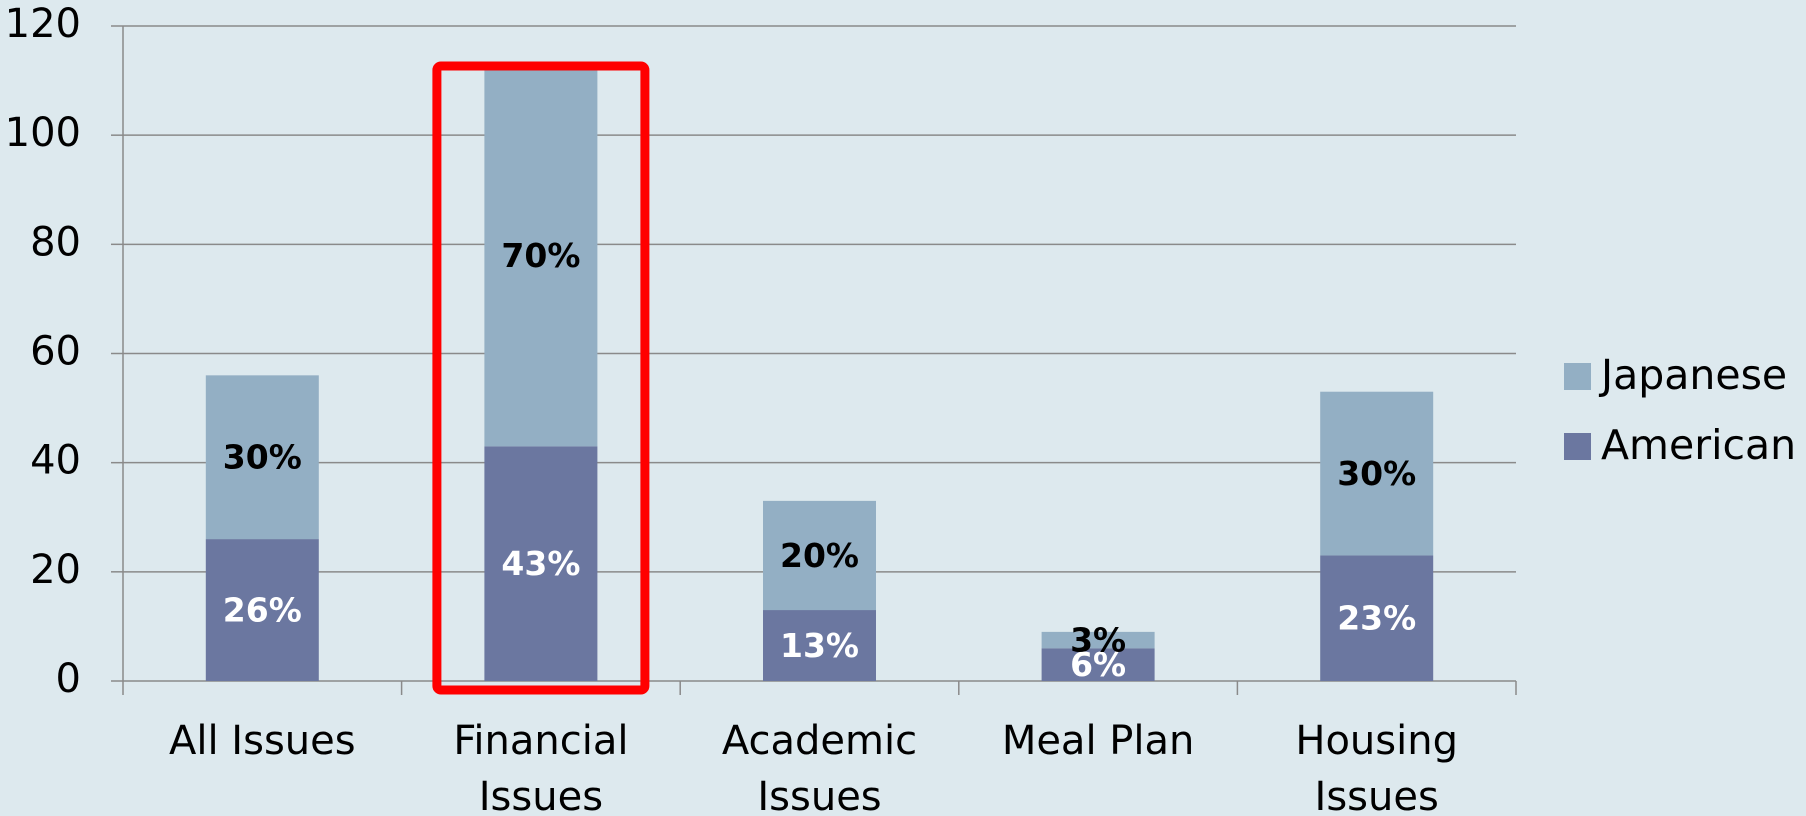  I want to click on legend-label: Japanese, so click(1692, 375).